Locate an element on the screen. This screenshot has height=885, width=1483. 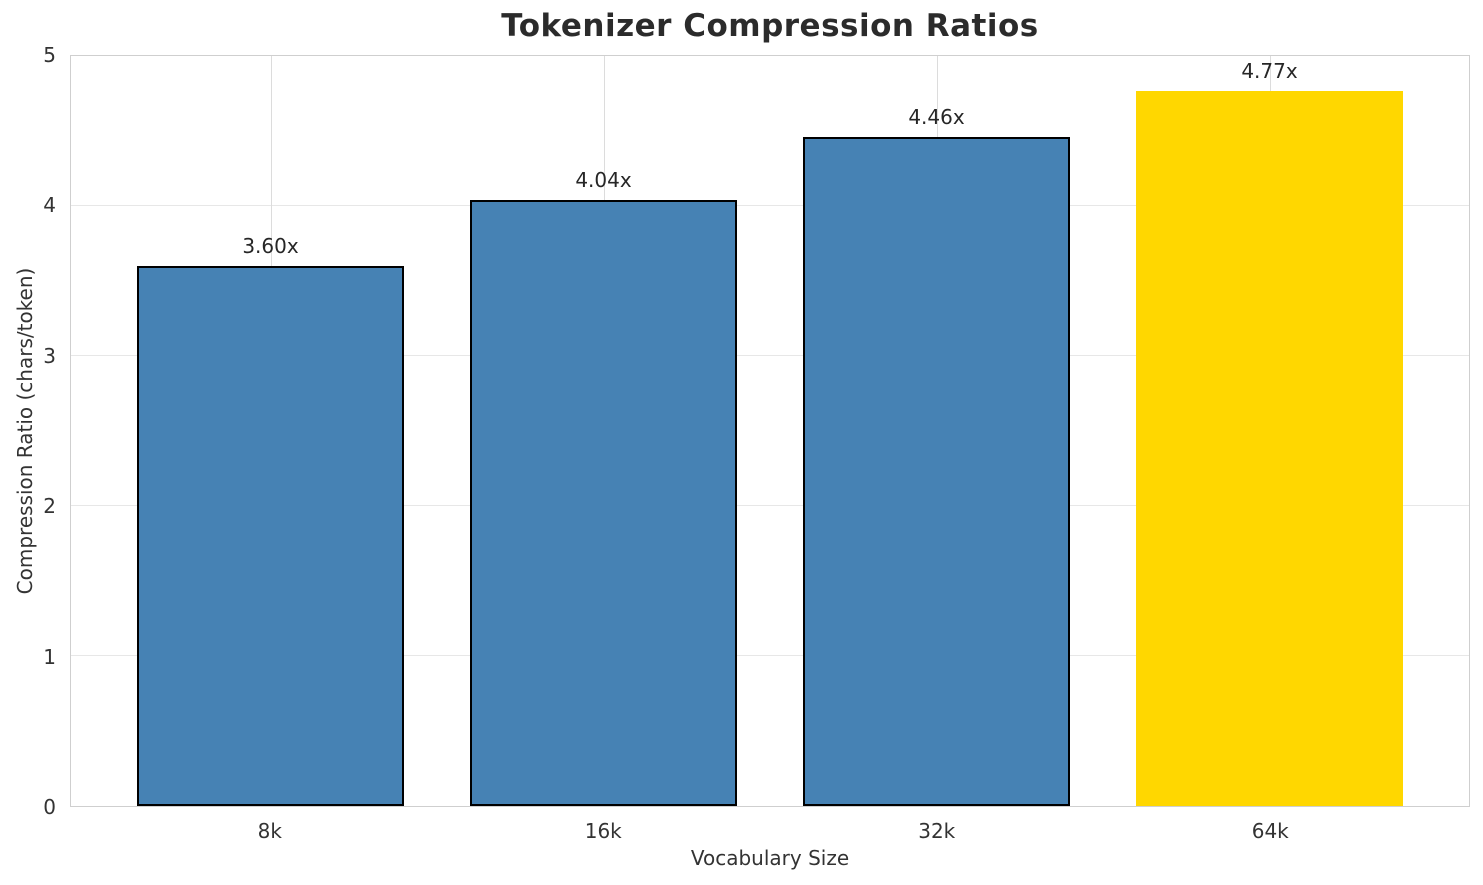
y-tick: 3 is located at coordinates (49, 355).